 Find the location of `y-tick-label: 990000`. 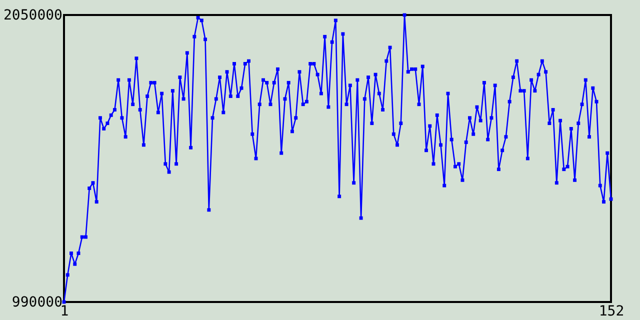

y-tick-label: 990000 is located at coordinates (37, 302).